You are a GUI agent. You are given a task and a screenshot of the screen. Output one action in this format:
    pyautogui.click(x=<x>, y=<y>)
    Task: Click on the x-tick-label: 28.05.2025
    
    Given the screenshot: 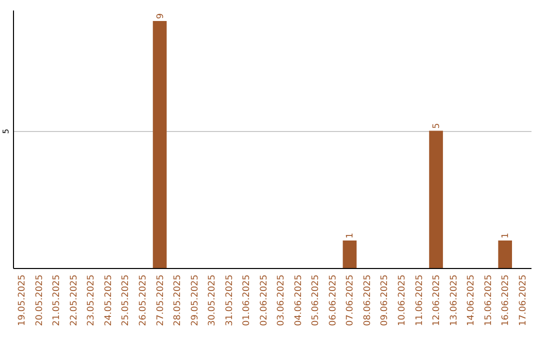 What is the action you would take?
    pyautogui.click(x=178, y=300)
    